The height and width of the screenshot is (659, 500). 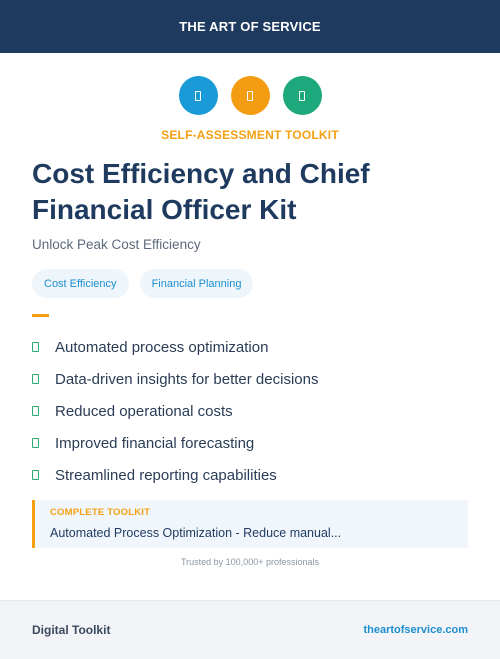 What do you see at coordinates (415, 630) in the screenshot?
I see `website-link: theartofservice.com` at bounding box center [415, 630].